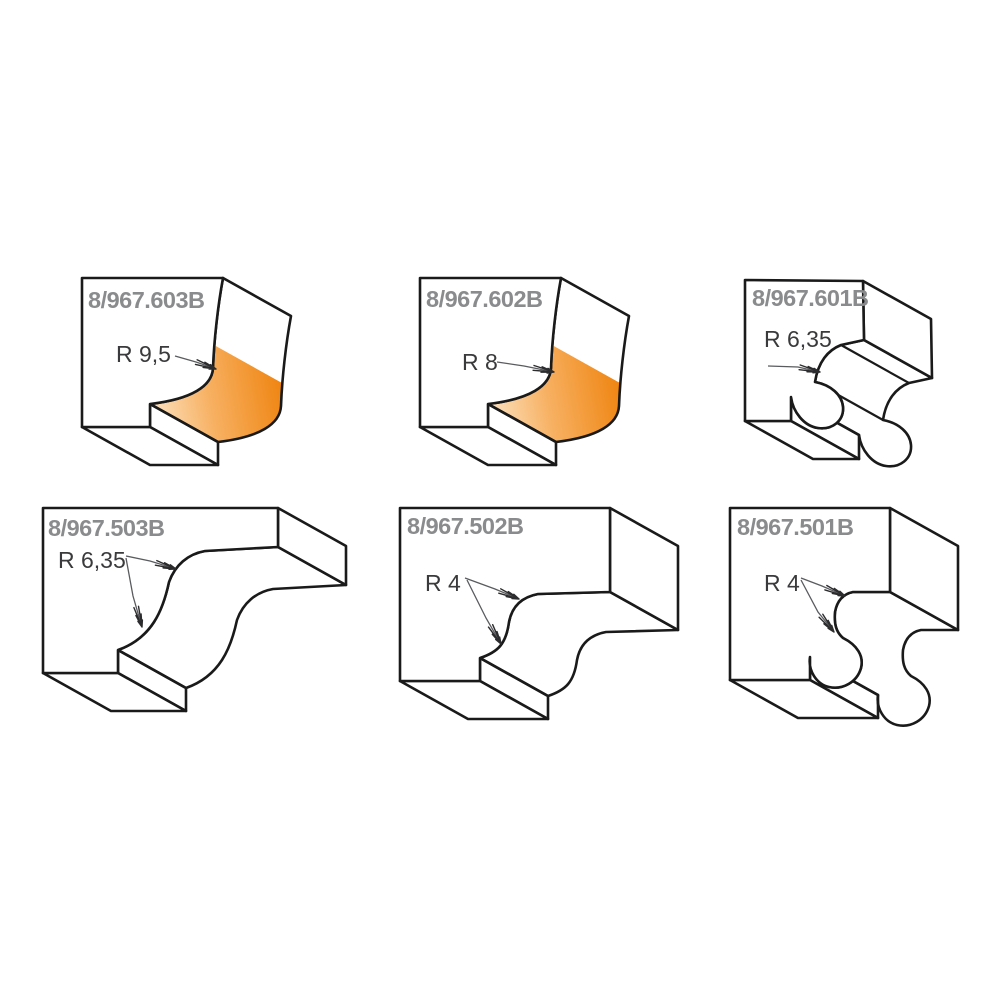  What do you see at coordinates (143, 354) in the screenshot?
I see `radius-label: R 9,5` at bounding box center [143, 354].